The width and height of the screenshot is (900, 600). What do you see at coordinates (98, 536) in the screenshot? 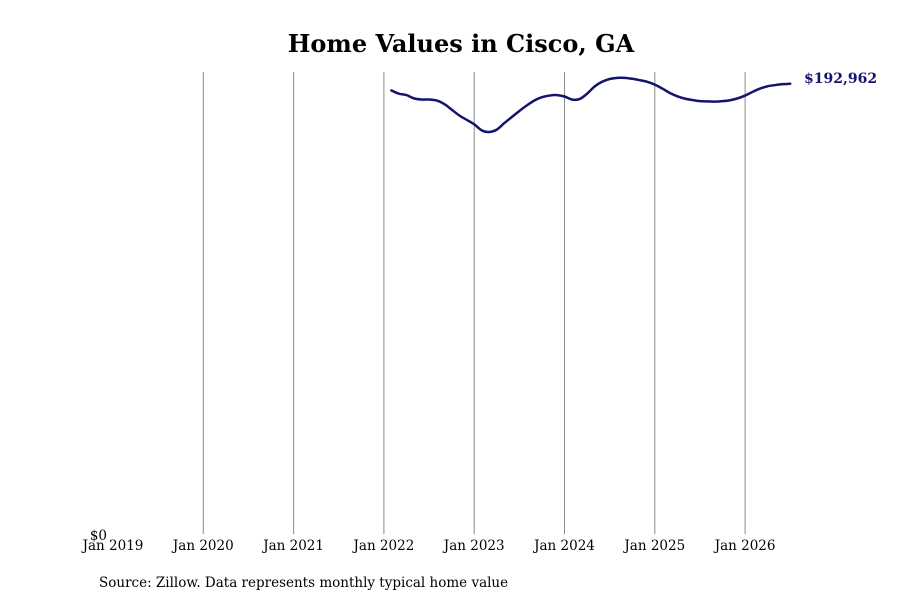
I see `y-tick-label: $0` at bounding box center [98, 536].